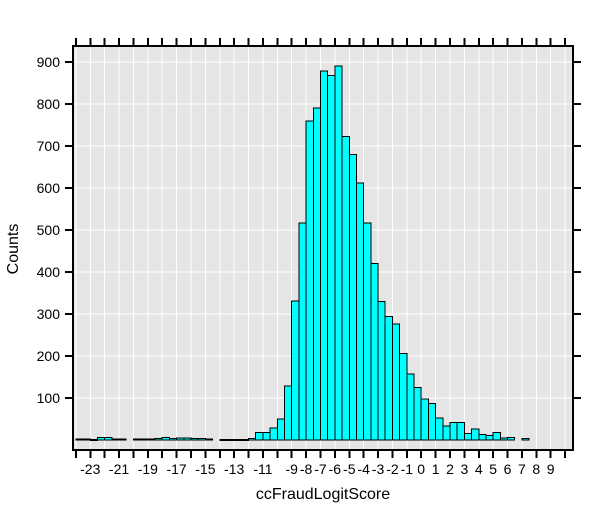  Describe the element at coordinates (450, 469) in the screenshot. I see `x-tick-label: 2` at that location.